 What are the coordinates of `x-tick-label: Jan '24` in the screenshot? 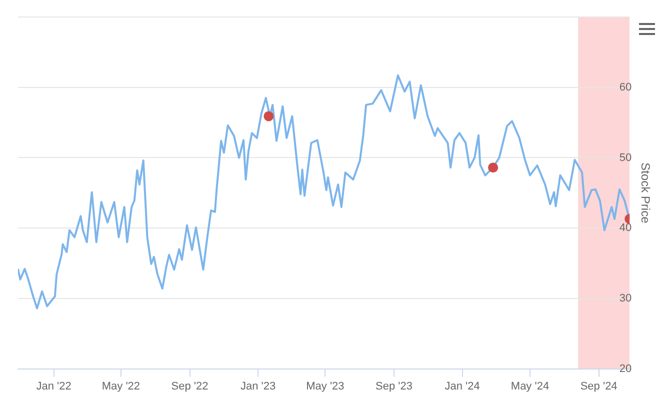 It's located at (462, 386).